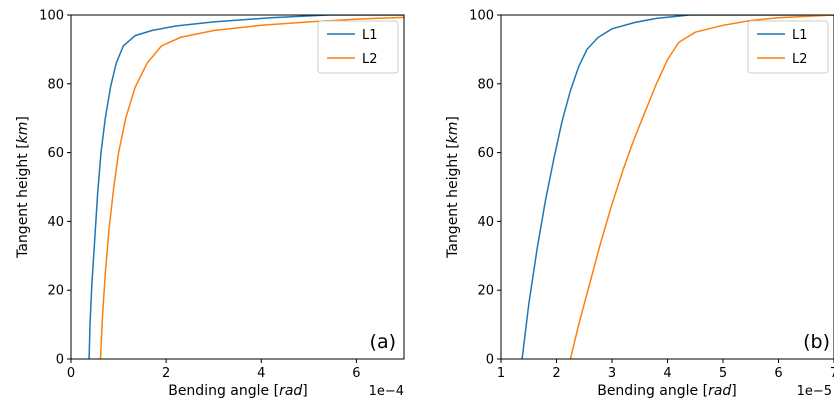  What do you see at coordinates (386, 391) in the screenshot?
I see `panel-a-offset-text: 1e−4` at bounding box center [386, 391].